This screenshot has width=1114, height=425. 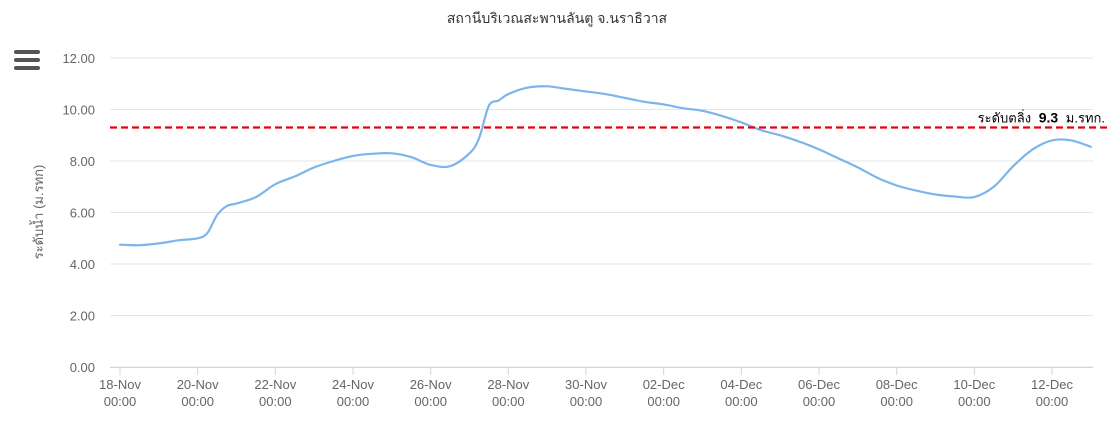 What do you see at coordinates (27, 60) in the screenshot?
I see `hamburger-menu-icon` at bounding box center [27, 60].